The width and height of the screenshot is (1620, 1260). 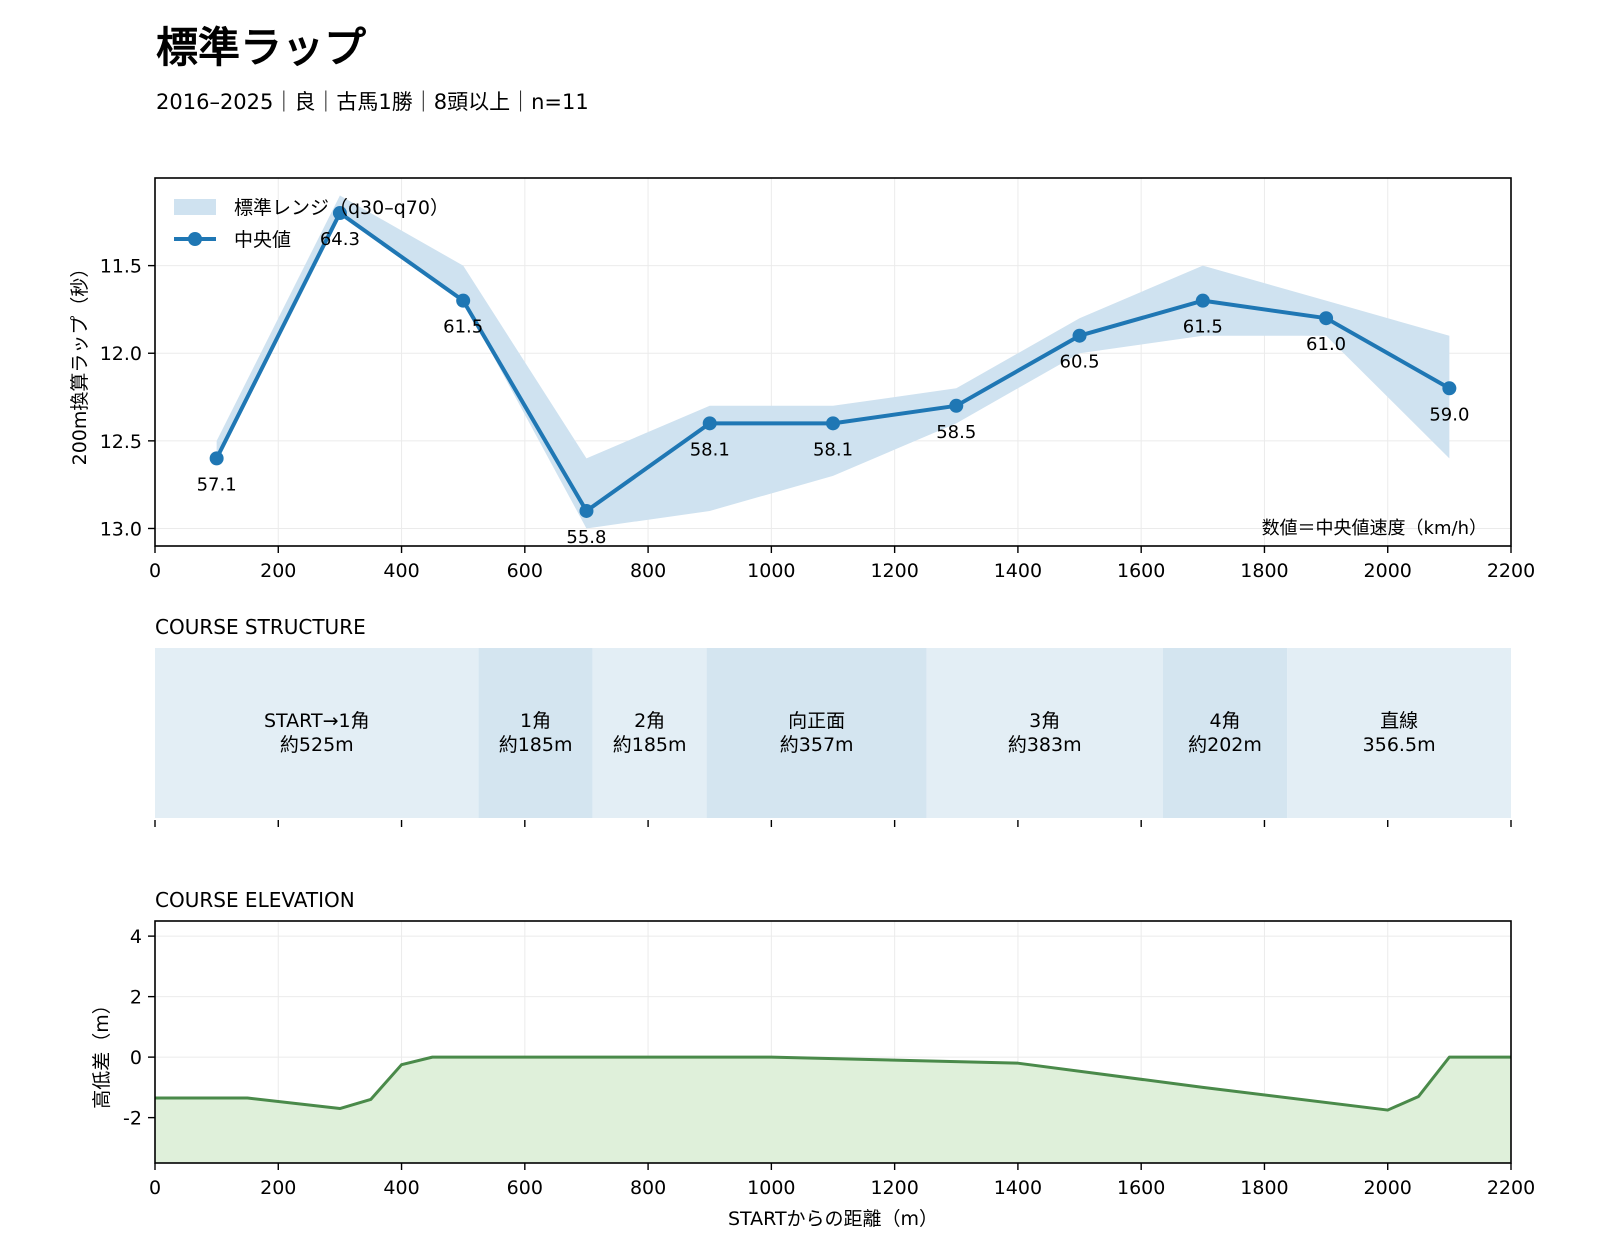 What do you see at coordinates (1511, 1188) in the screenshot?
I see `elevation-x-tick-label: 2200` at bounding box center [1511, 1188].